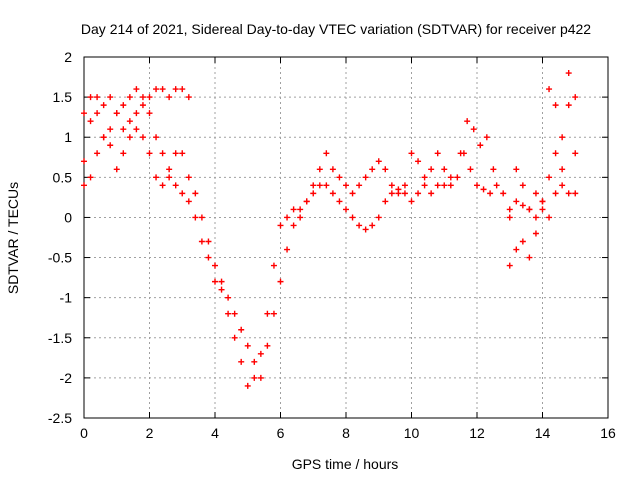  I want to click on x-tick-label: 14, so click(543, 433).